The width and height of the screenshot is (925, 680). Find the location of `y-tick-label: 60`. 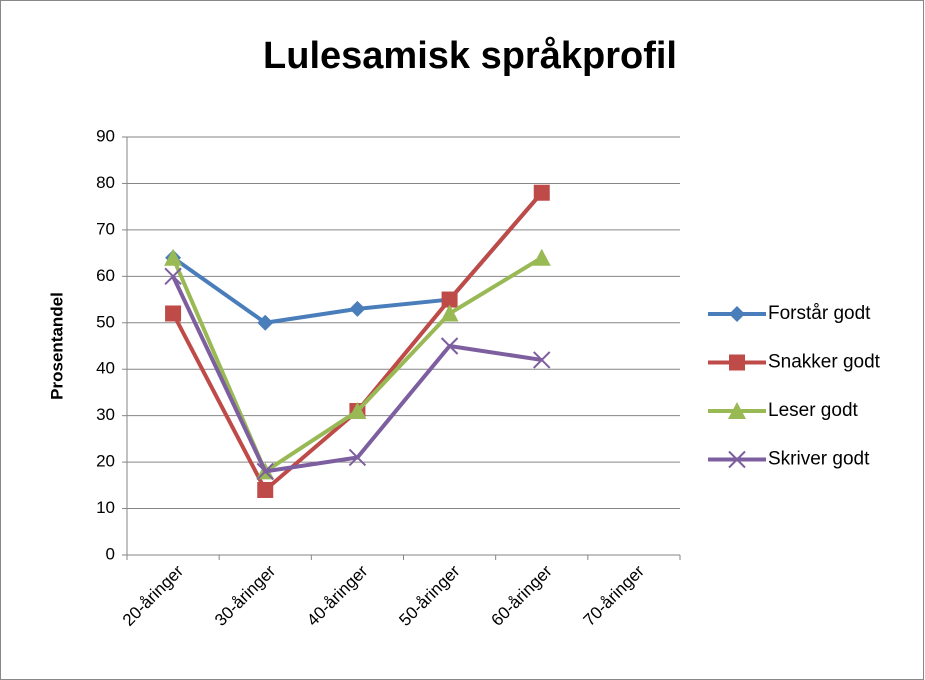

y-tick-label: 60 is located at coordinates (105, 275).